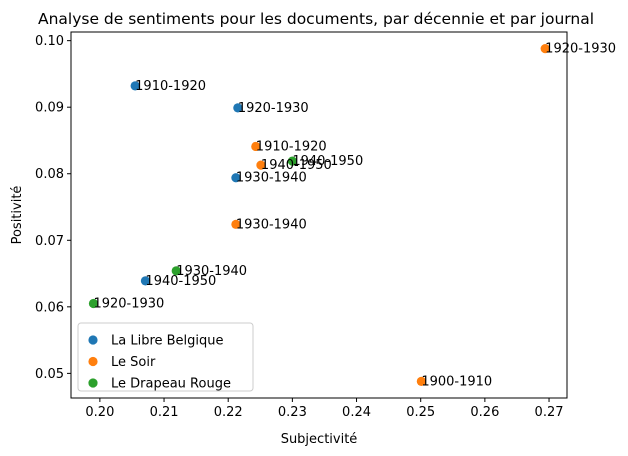 This screenshot has height=456, width=628. What do you see at coordinates (356, 412) in the screenshot?
I see `x-tick-label: 0.24` at bounding box center [356, 412].